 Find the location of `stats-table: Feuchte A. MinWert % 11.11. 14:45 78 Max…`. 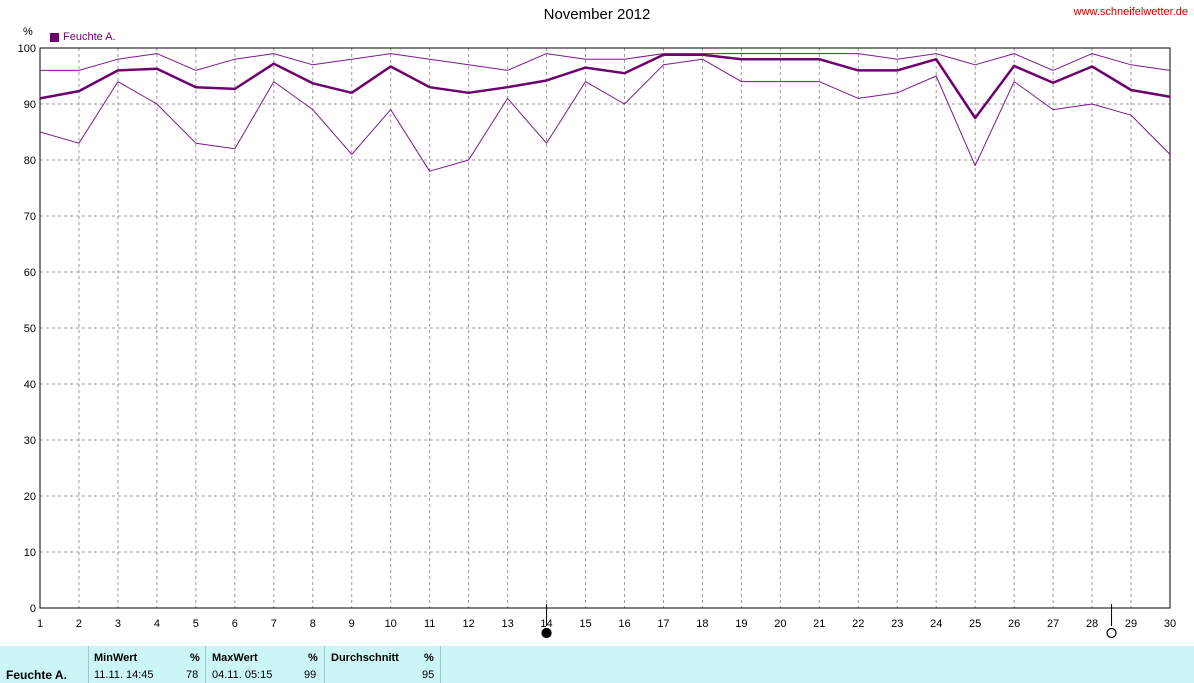

stats-table: Feuchte A. MinWert % 11.11. 14:45 78 Max… is located at coordinates (597, 664).